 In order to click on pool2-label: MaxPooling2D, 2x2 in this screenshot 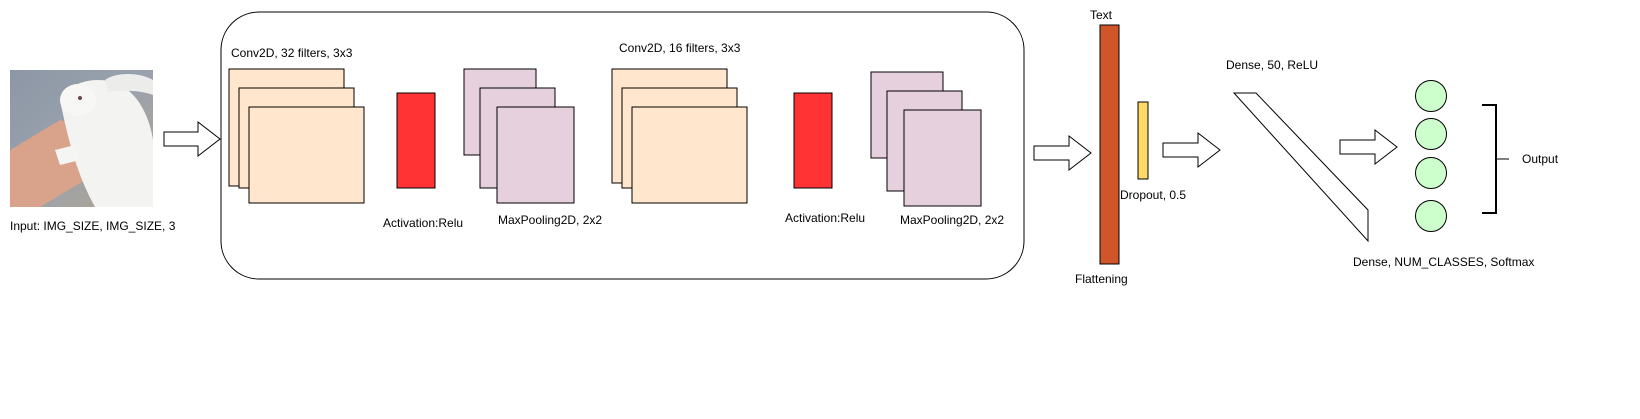, I will do `click(952, 220)`.